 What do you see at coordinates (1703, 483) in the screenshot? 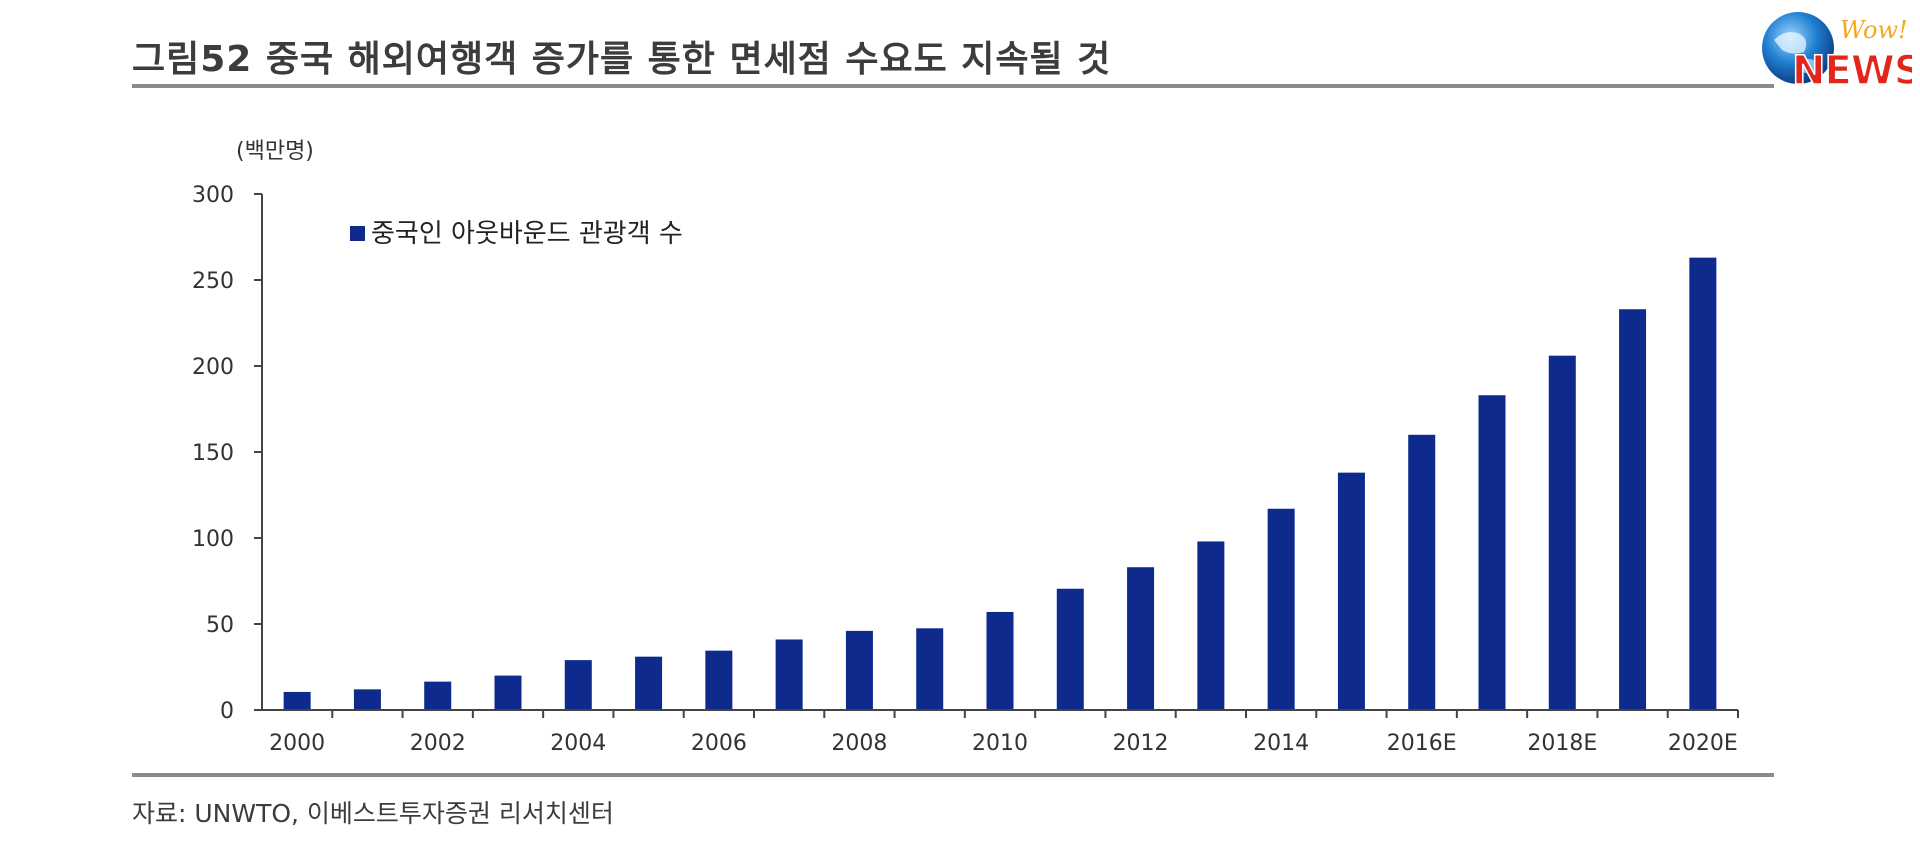
I see `bar-2020E` at bounding box center [1703, 483].